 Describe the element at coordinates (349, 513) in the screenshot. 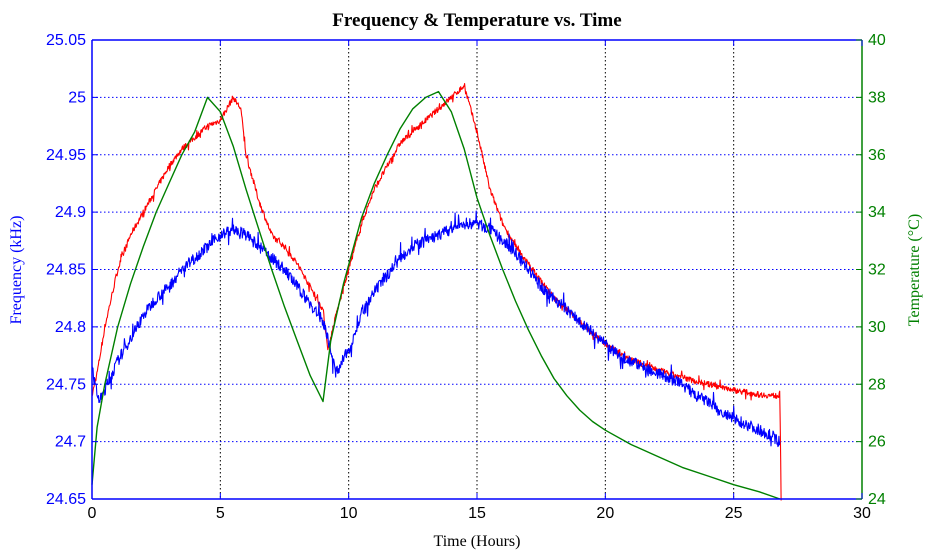

I see `x-tick-label: 10` at that location.